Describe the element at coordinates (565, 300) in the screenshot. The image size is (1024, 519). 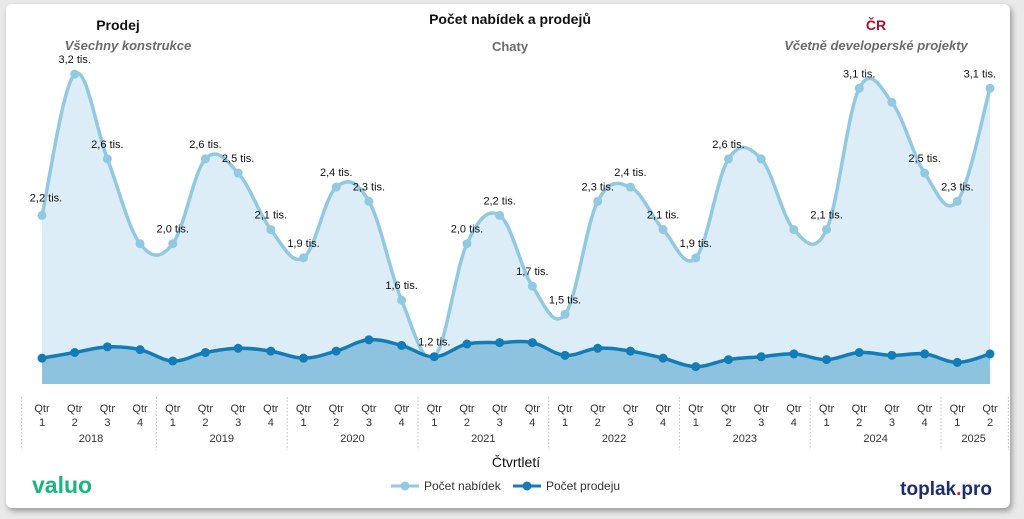
I see `offers-data-label: 1,5 tis.` at that location.